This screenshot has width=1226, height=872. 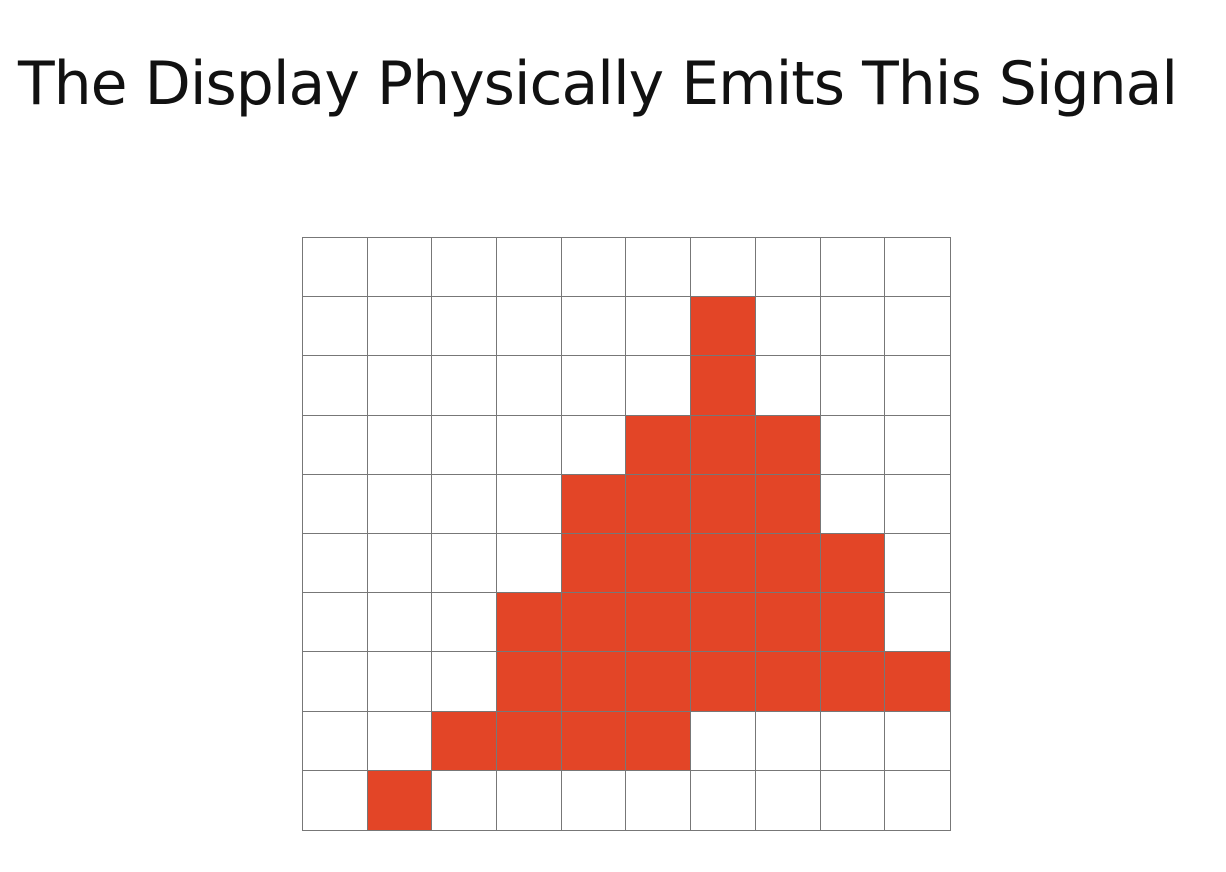 I want to click on slide-title: The Display Physically Emits This Signal, so click(x=598, y=84).